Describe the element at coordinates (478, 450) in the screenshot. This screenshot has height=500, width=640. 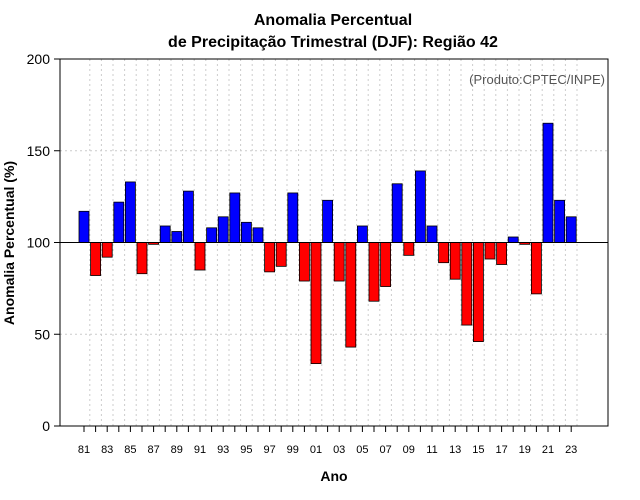
I see `x-tick-label: 15` at that location.